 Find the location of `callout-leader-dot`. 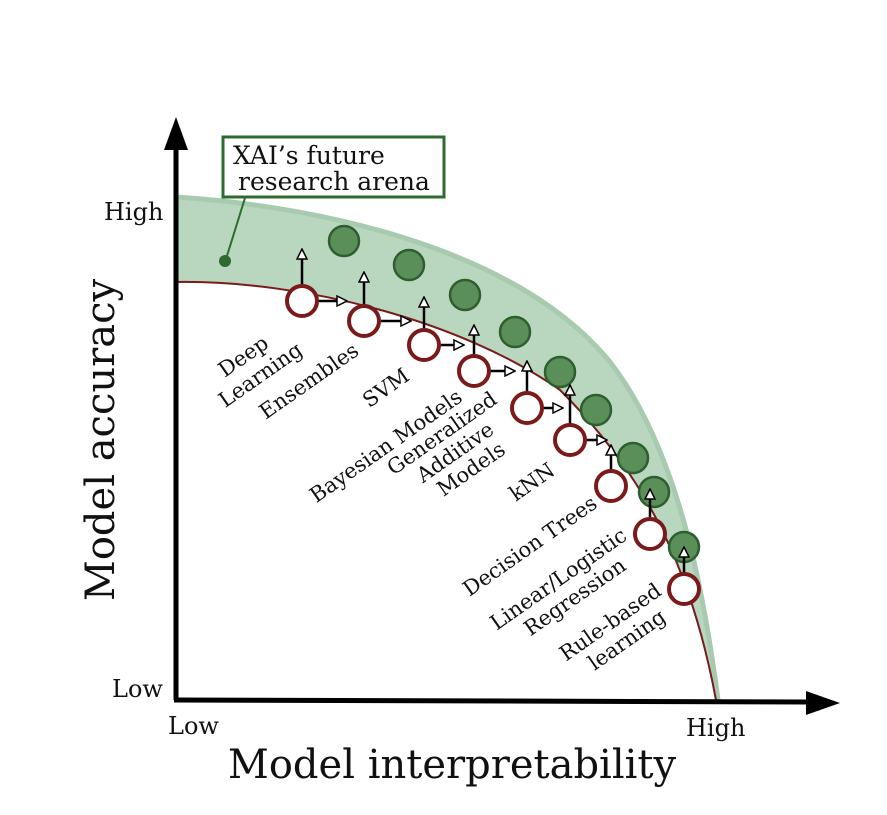

callout-leader-dot is located at coordinates (225, 261).